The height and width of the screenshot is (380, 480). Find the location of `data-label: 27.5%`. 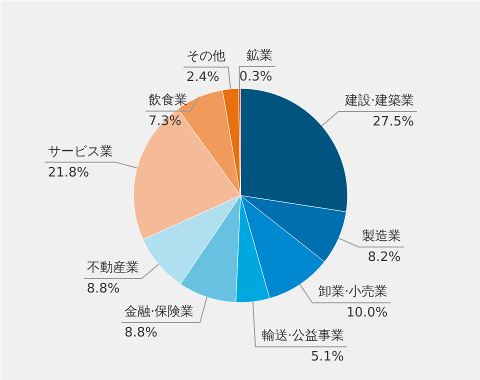

data-label: 27.5% is located at coordinates (393, 122).